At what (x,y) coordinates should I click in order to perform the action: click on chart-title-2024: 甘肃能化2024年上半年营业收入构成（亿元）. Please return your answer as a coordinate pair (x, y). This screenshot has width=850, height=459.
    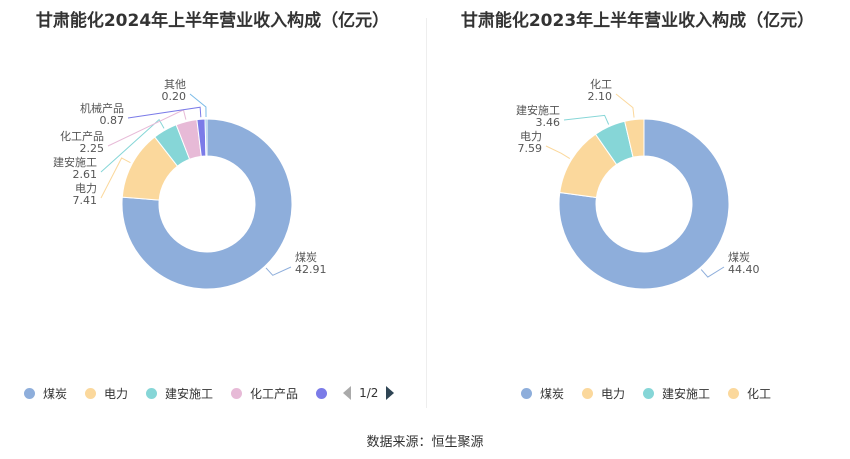
    Looking at the image, I should click on (212, 21).